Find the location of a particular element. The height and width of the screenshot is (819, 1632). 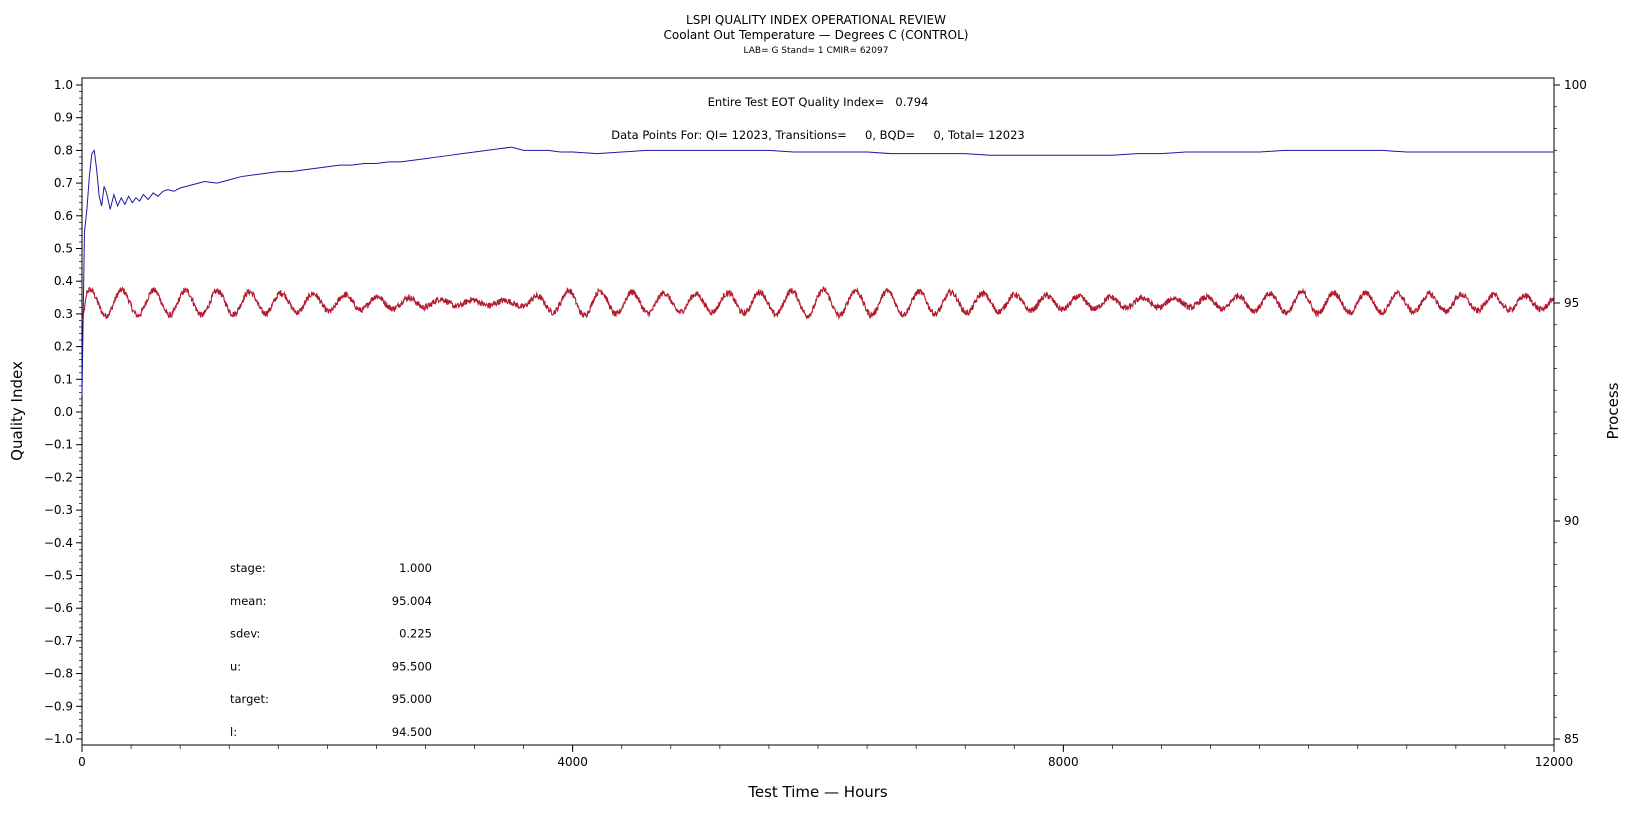

y-left-tick-label: −0.1 is located at coordinates (58, 445).